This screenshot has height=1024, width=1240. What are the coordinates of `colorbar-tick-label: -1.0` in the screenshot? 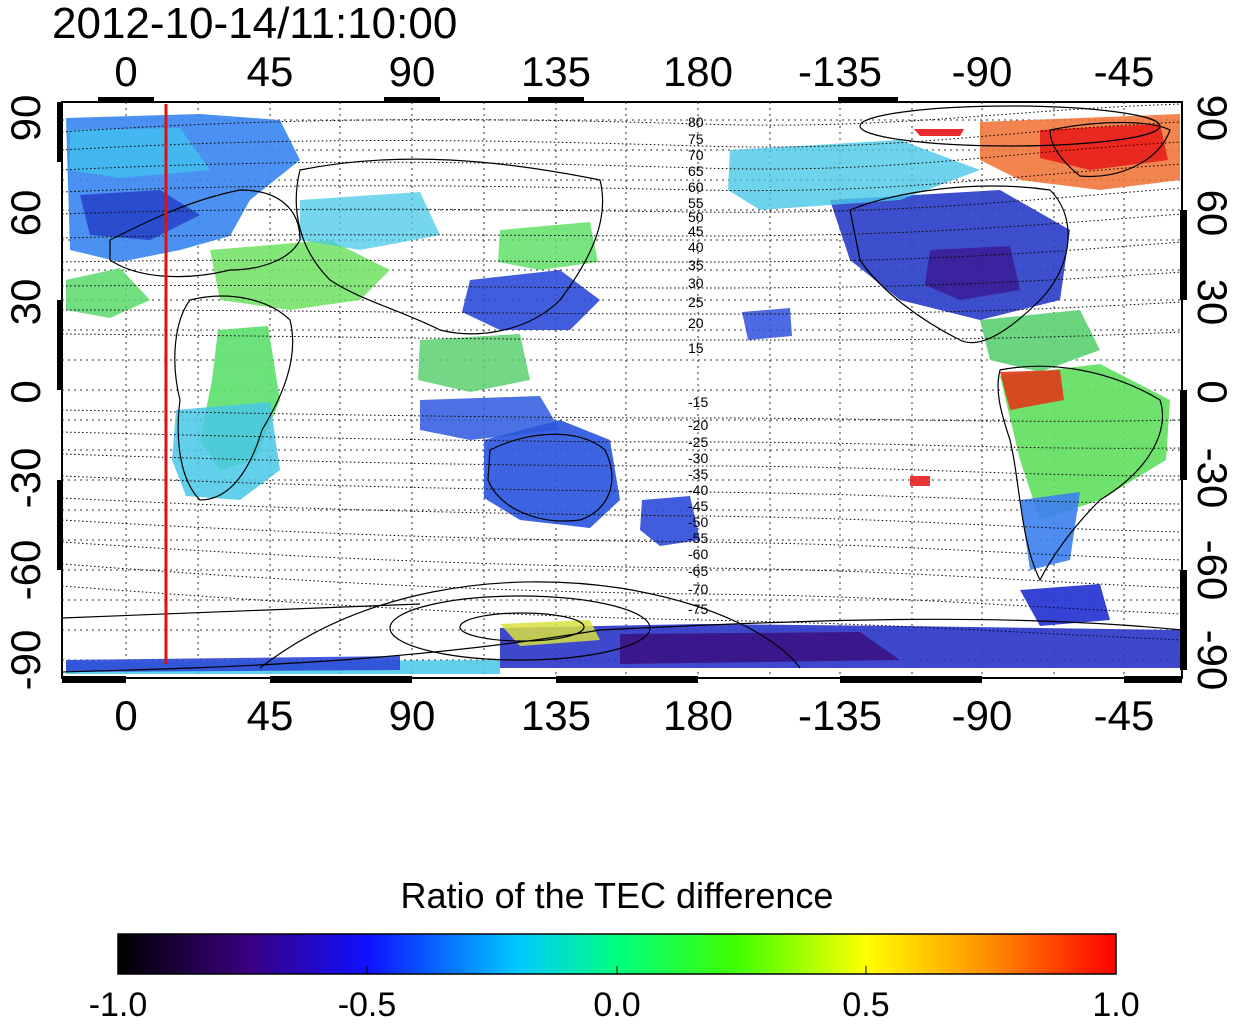 It's located at (118, 1005).